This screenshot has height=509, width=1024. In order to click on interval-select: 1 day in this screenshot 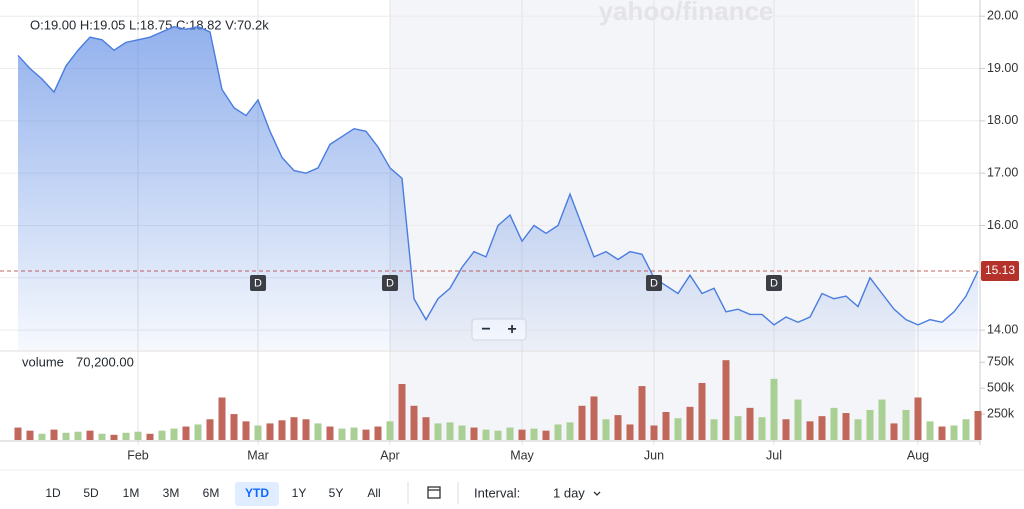, I will do `click(569, 492)`.